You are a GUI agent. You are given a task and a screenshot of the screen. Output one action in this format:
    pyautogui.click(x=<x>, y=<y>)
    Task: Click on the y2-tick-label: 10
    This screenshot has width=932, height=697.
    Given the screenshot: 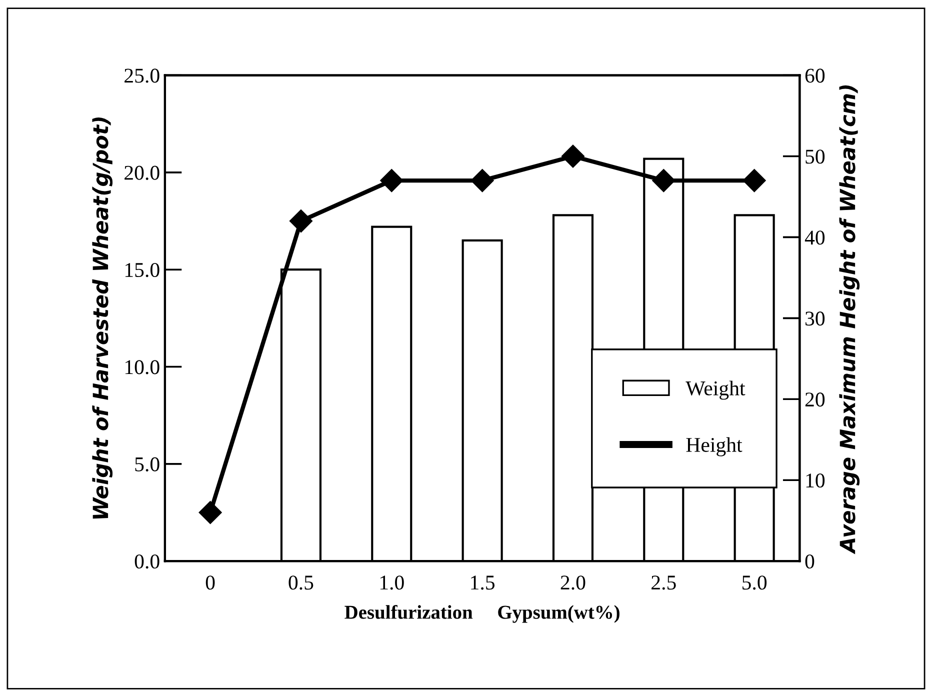 What is the action you would take?
    pyautogui.click(x=815, y=480)
    